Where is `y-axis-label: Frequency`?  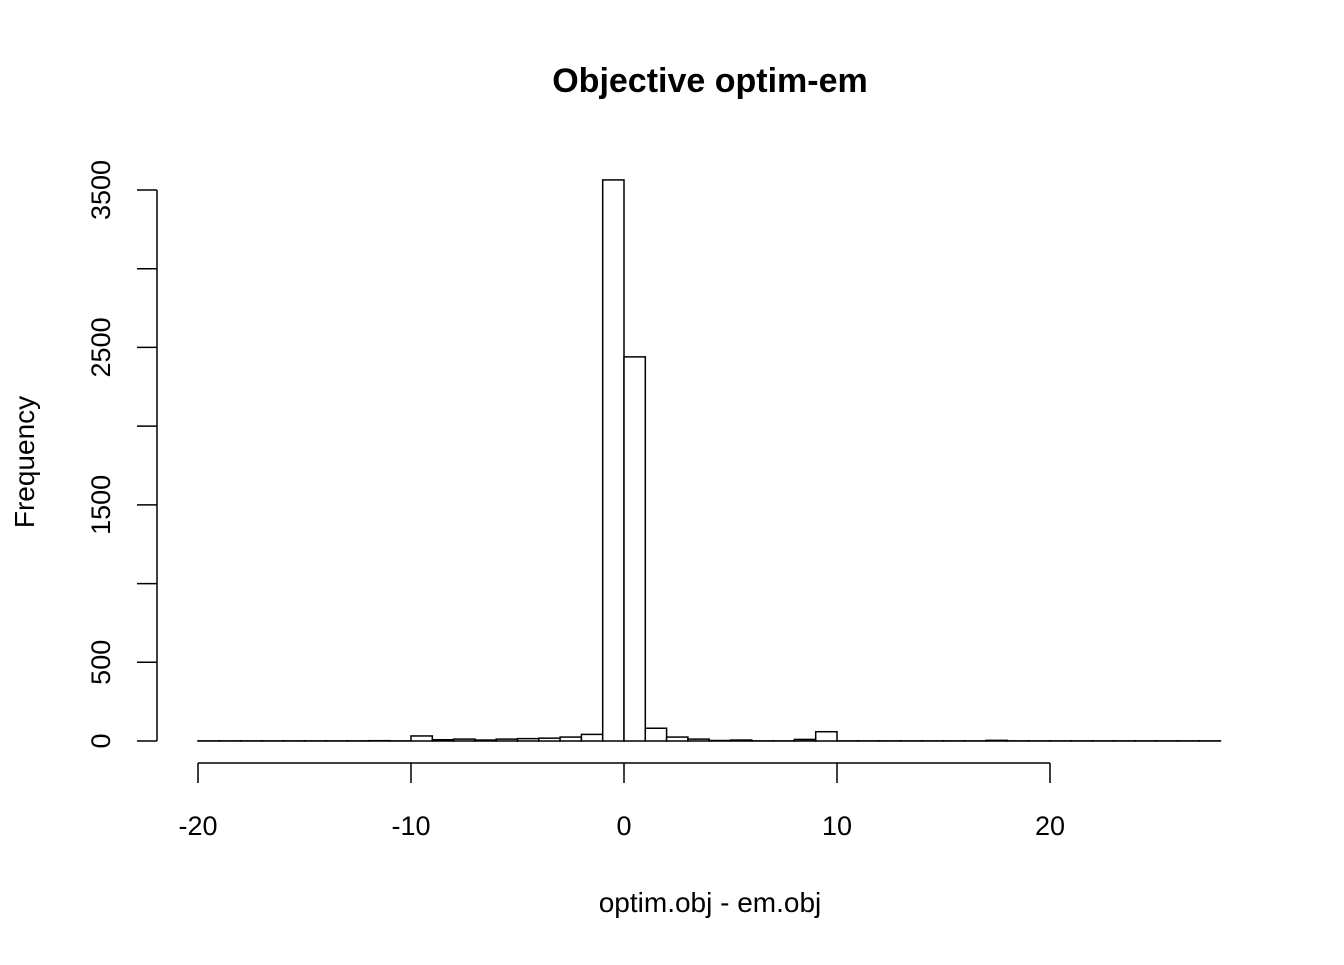
y-axis-label: Frequency is located at coordinates (24, 462).